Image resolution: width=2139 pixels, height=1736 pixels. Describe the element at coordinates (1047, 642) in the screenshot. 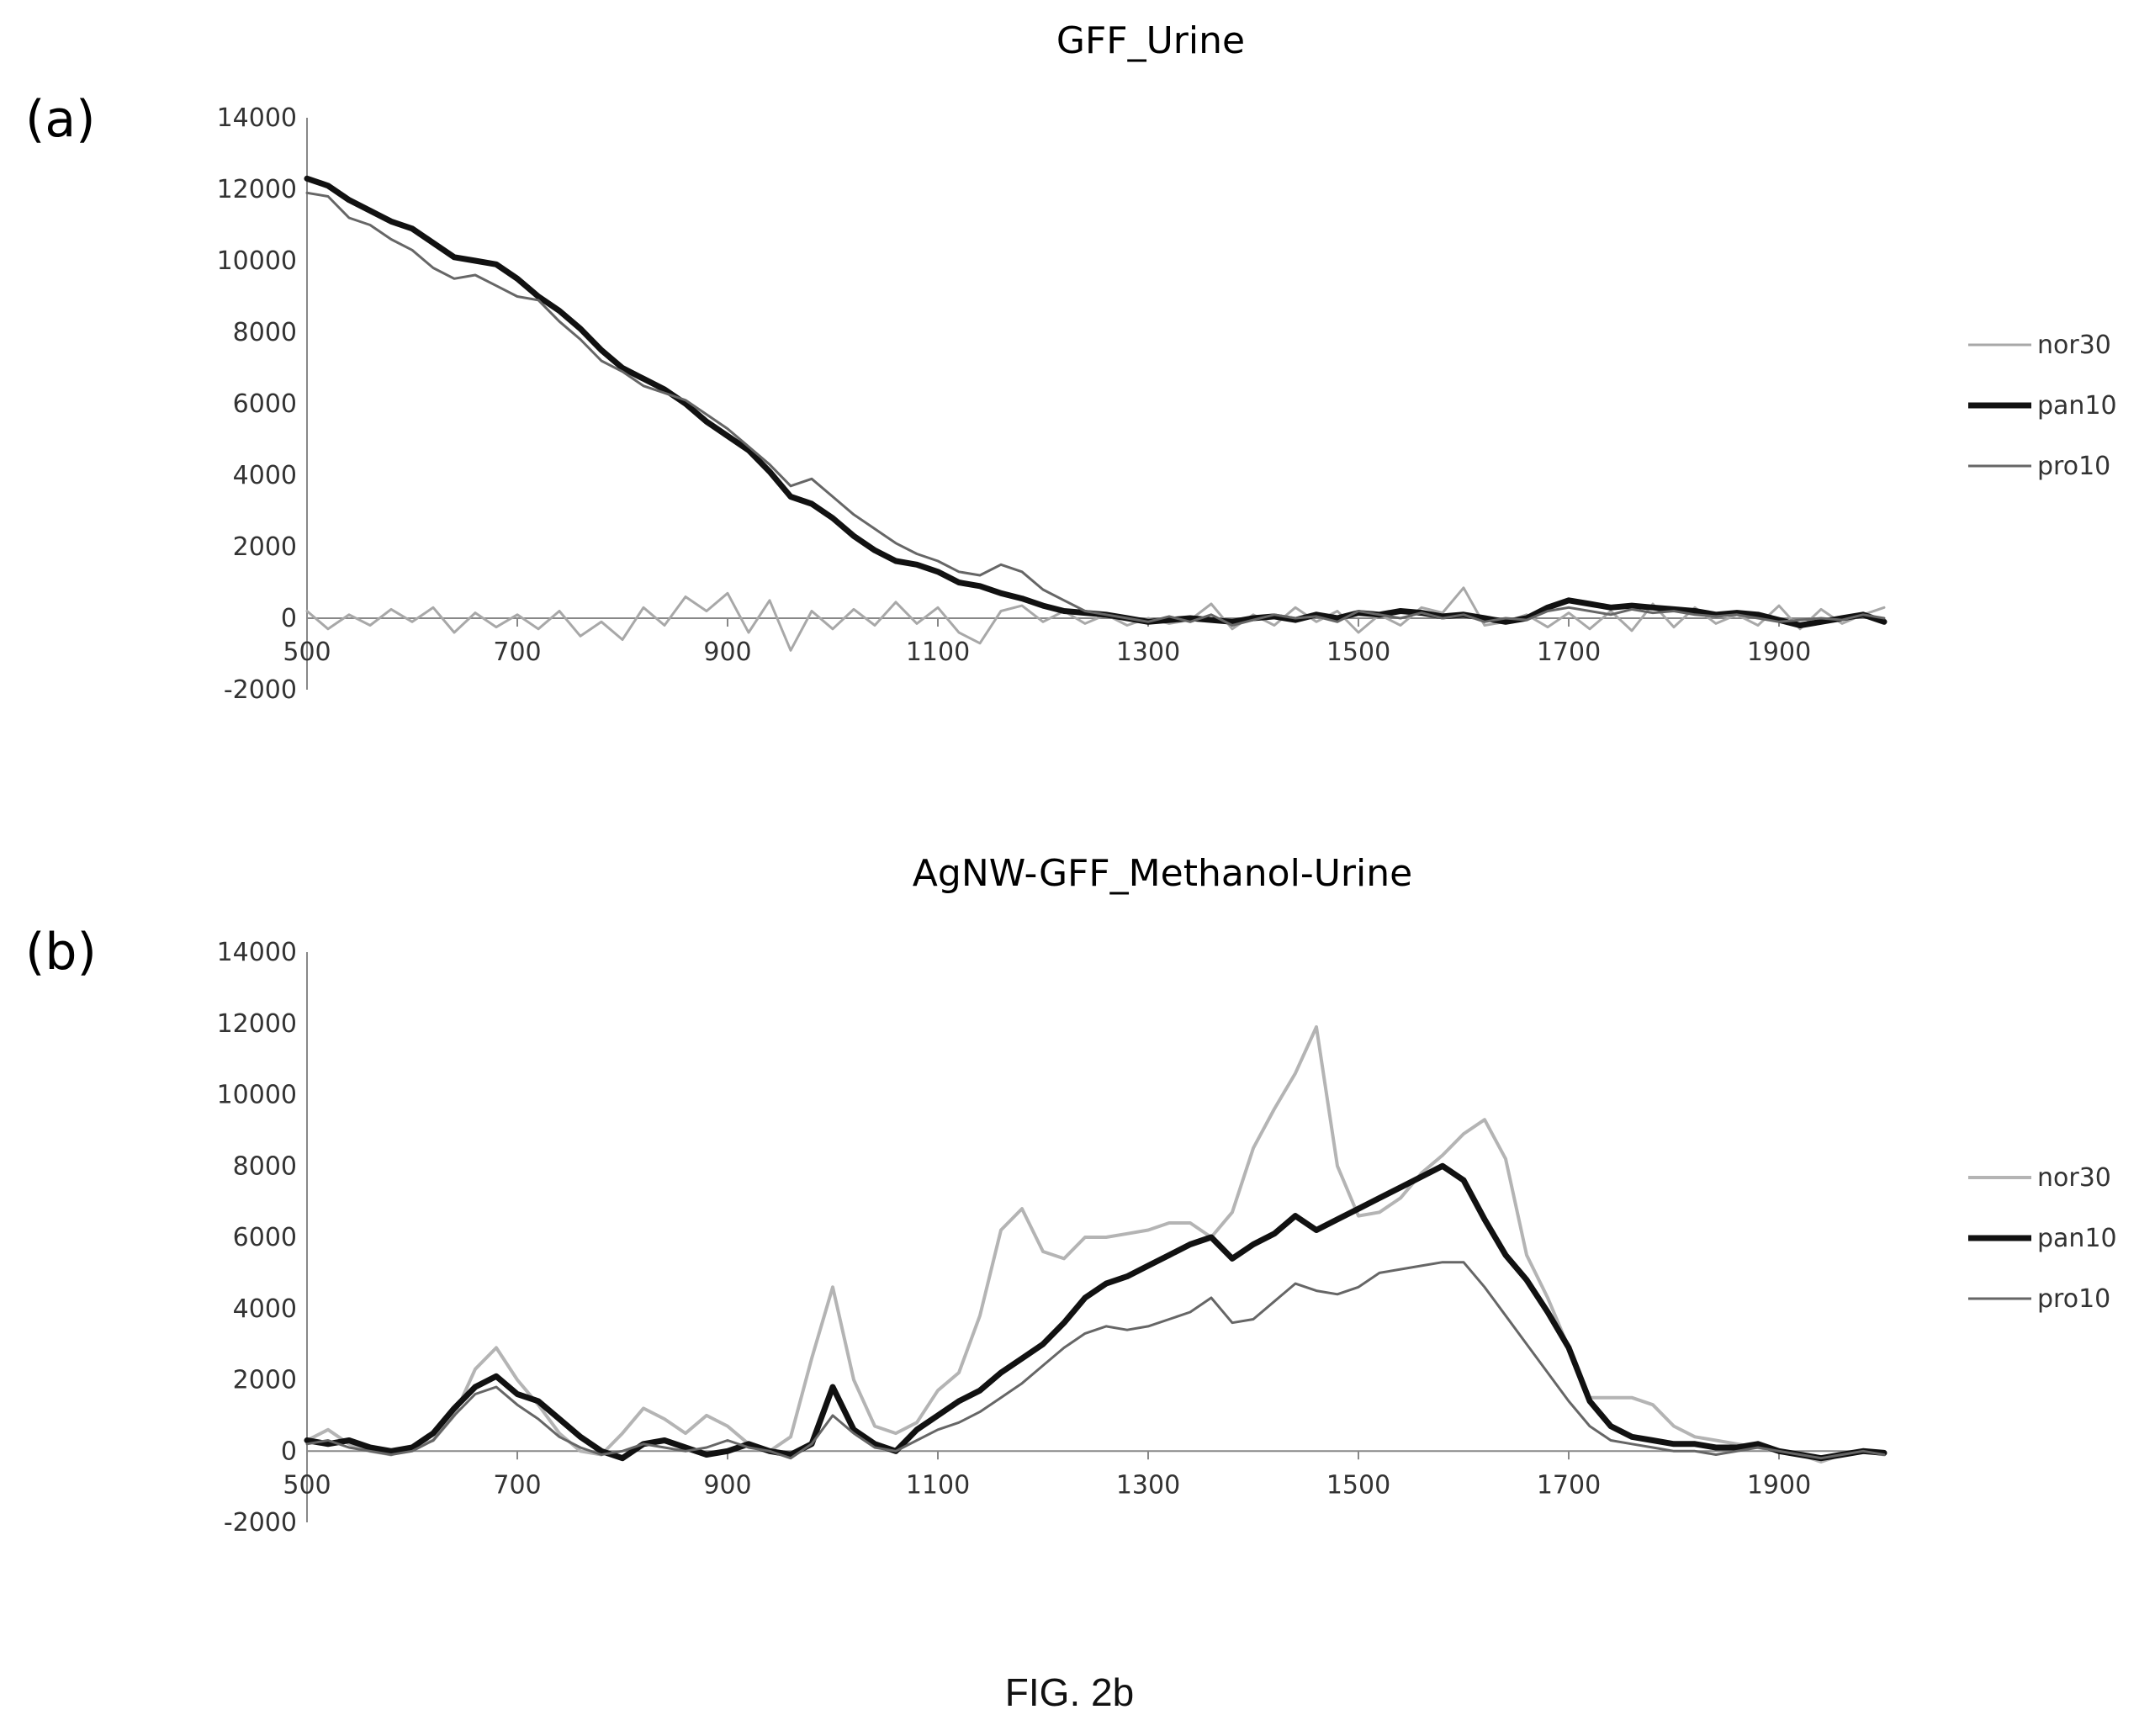

I see `x-tick-labels-a: 500 700 900 1100 1300 1500 1700 1900` at that location.